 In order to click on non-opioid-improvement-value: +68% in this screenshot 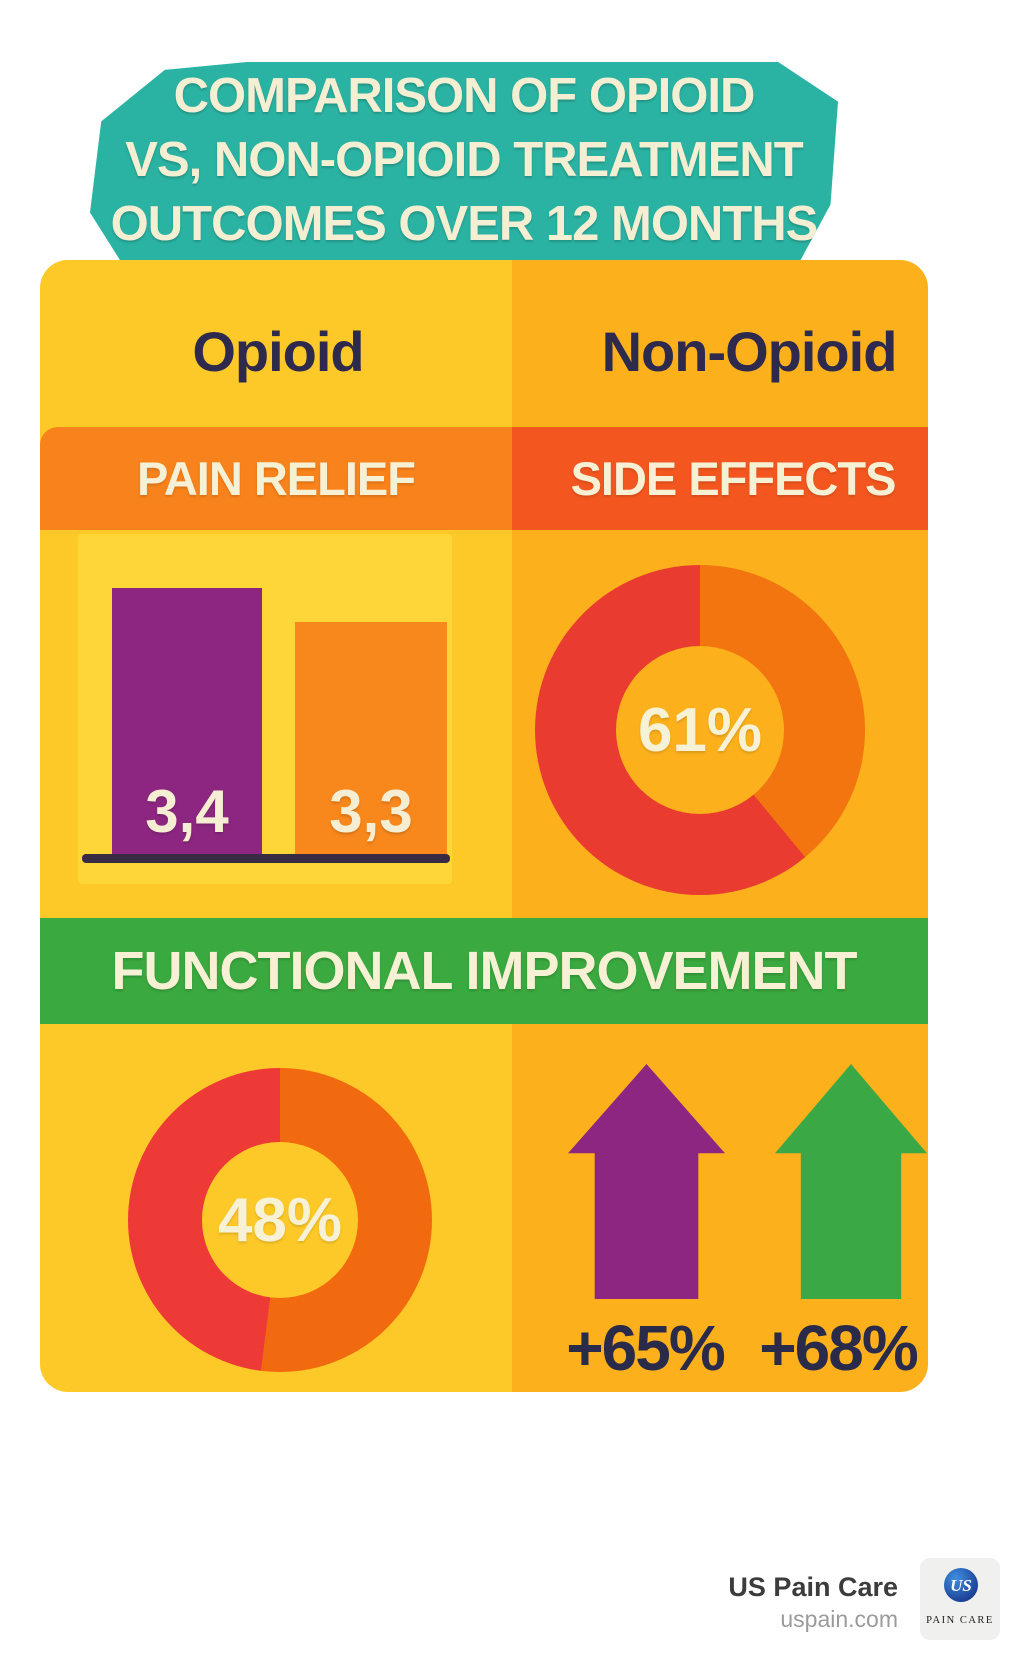, I will do `click(838, 1348)`.